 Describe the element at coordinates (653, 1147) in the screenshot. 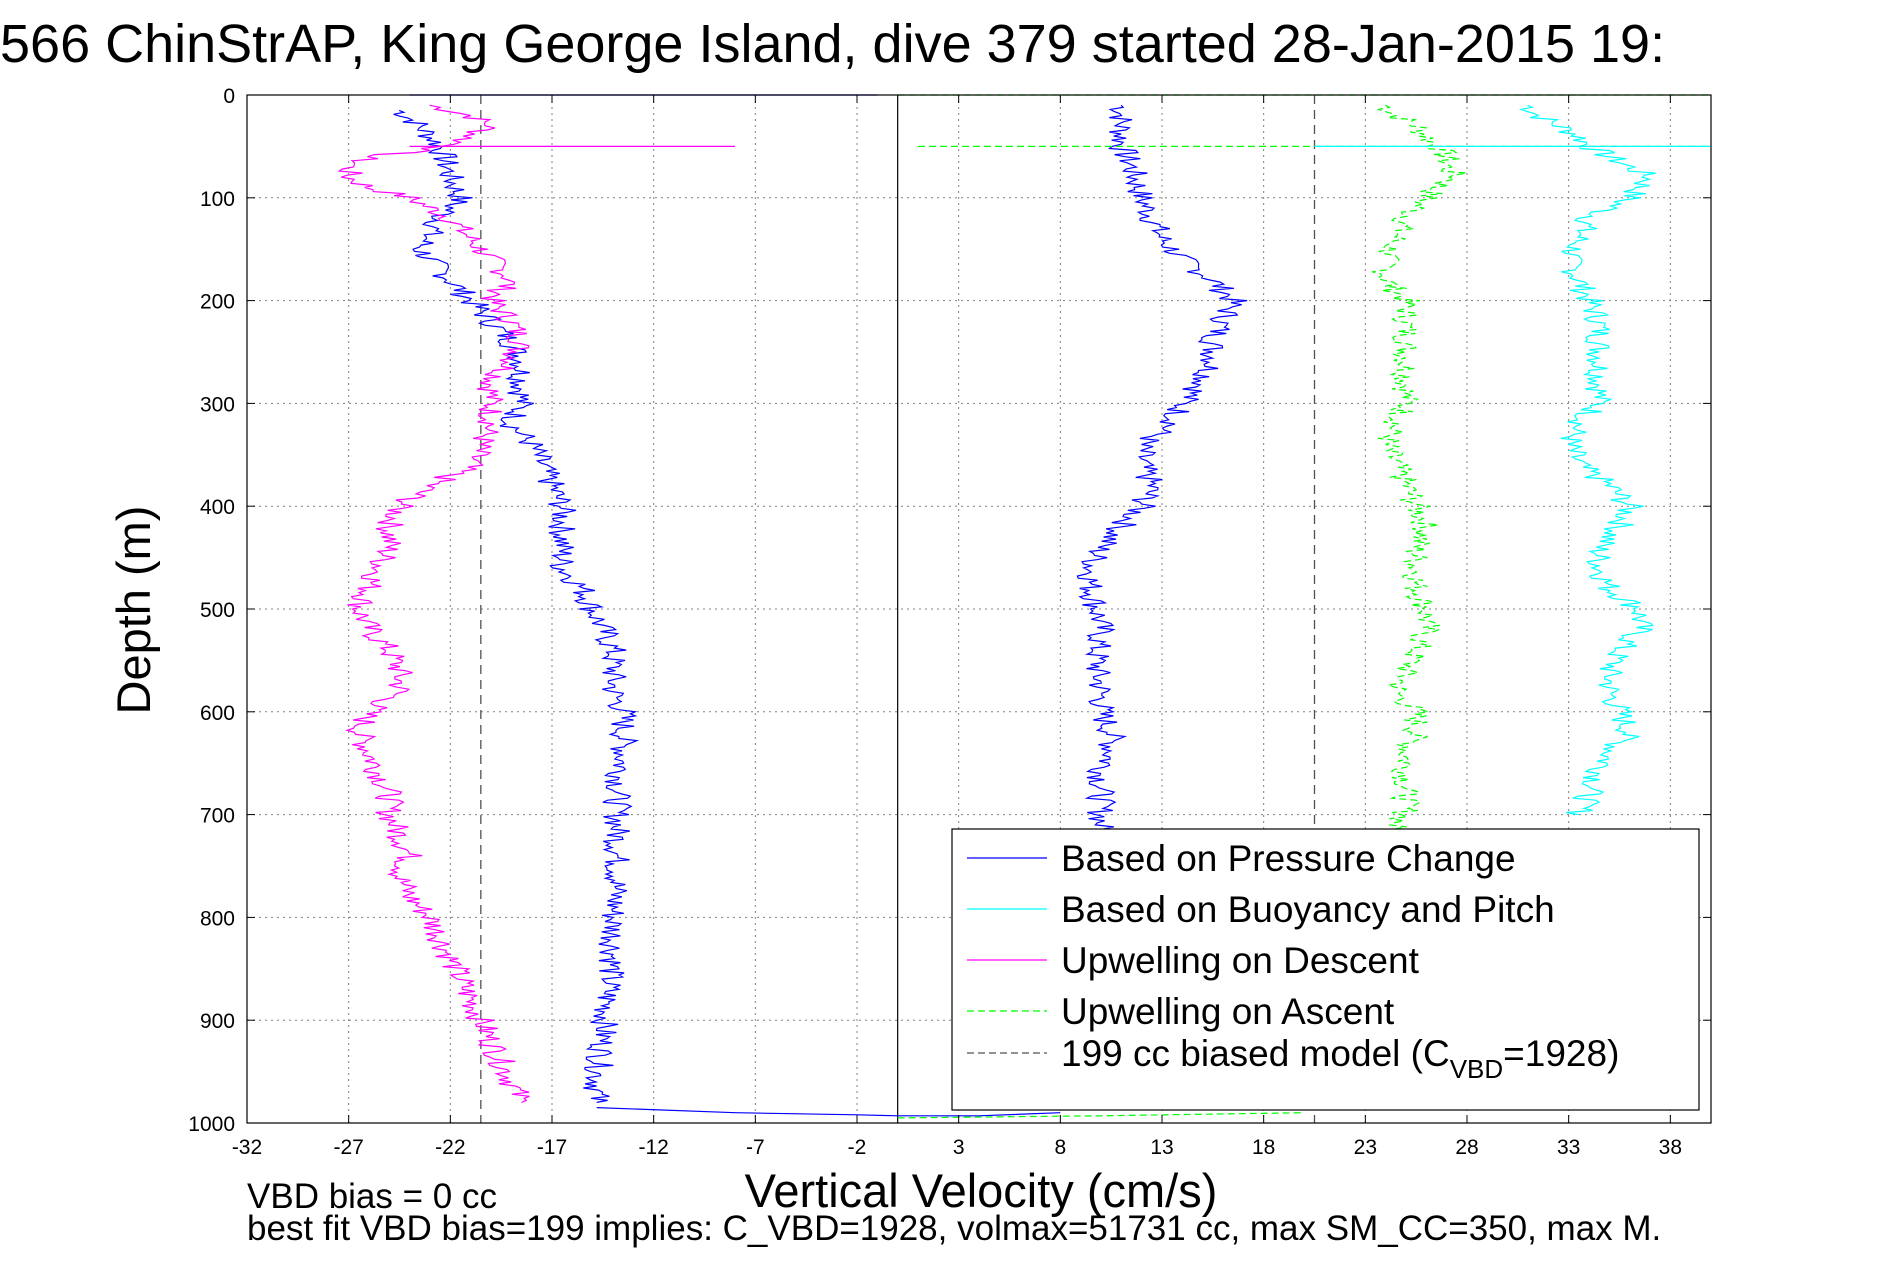

I see `x-tick-label: -12` at that location.